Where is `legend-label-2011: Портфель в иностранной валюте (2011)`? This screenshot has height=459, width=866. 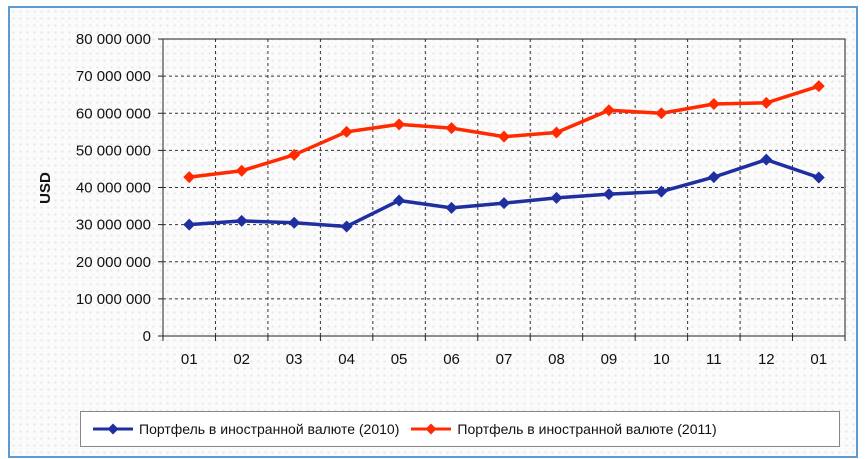
legend-label-2011: Портфель в иностранной валюте (2011) is located at coordinates (587, 429).